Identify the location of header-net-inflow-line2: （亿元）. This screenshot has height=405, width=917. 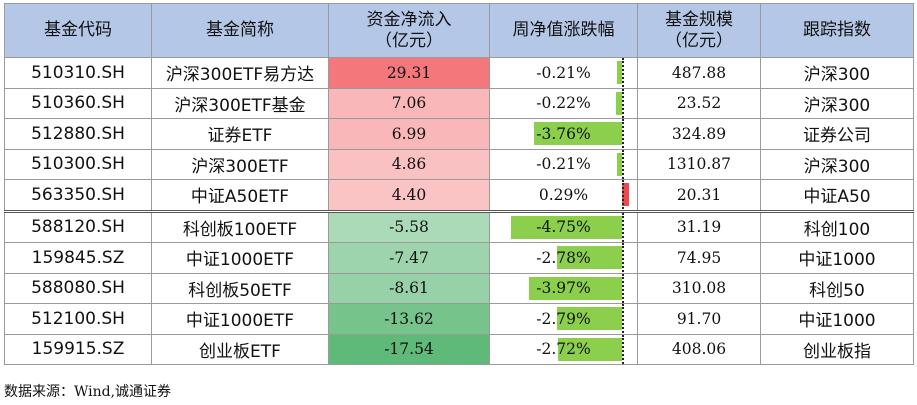
(409, 40).